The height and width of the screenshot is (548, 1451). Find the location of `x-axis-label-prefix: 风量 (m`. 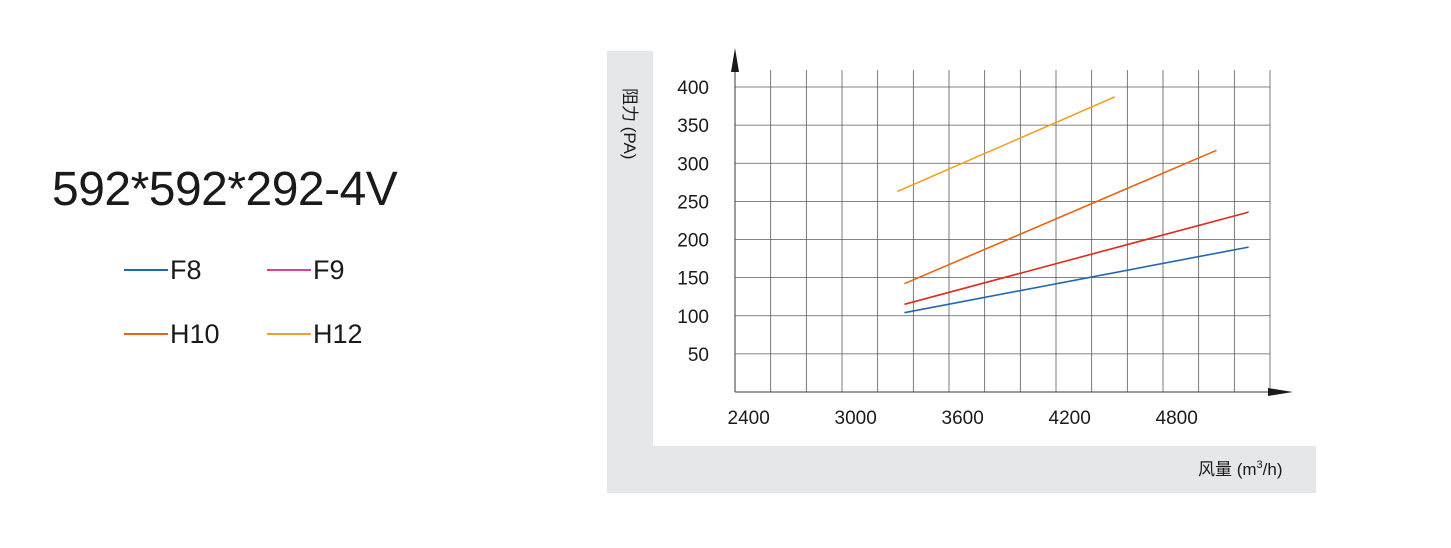

x-axis-label-prefix: 风量 (m is located at coordinates (1227, 469).